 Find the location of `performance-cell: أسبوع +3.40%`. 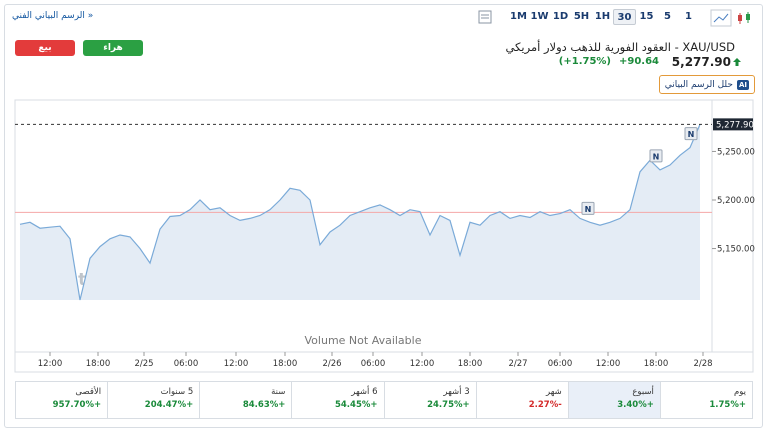

performance-cell: أسبوع +3.40% is located at coordinates (613, 400).